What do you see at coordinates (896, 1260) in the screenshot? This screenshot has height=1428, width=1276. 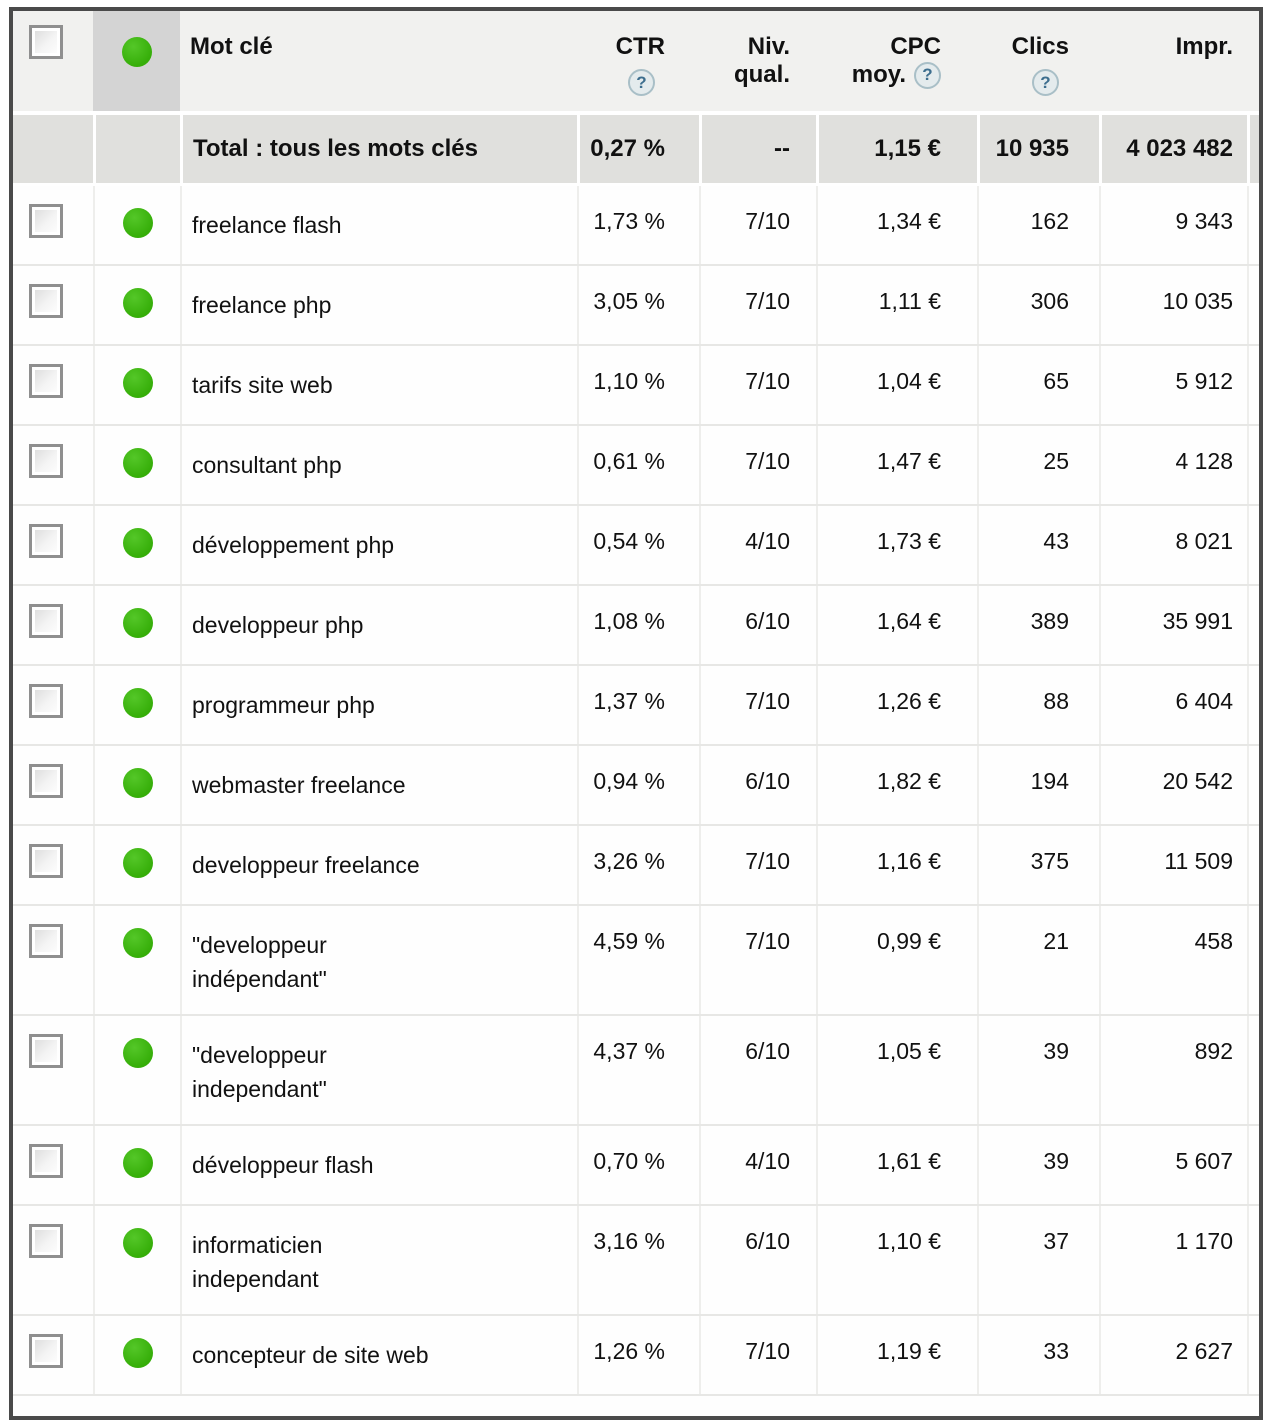 I see `cpc-cell: 1,10 €` at bounding box center [896, 1260].